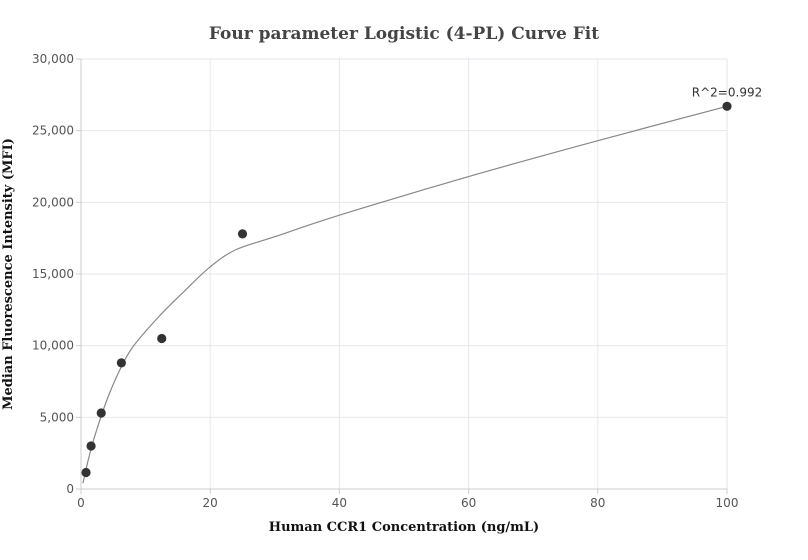 Image resolution: width=808 pixels, height=560 pixels. I want to click on x-tick-label: 80, so click(597, 503).